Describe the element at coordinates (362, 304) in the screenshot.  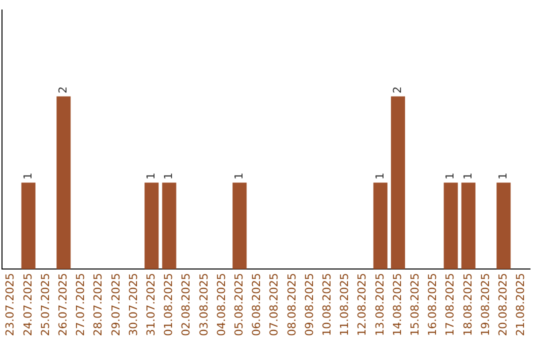
I see `x-tick-label: 12.08.2025` at that location.